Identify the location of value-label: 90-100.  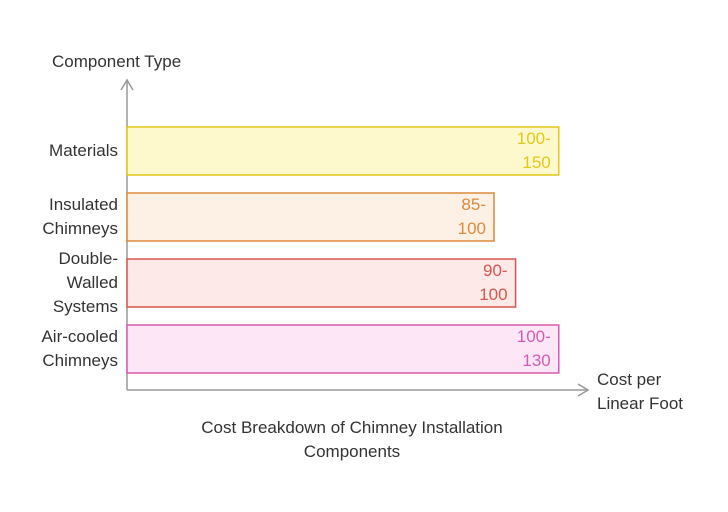
(493, 282).